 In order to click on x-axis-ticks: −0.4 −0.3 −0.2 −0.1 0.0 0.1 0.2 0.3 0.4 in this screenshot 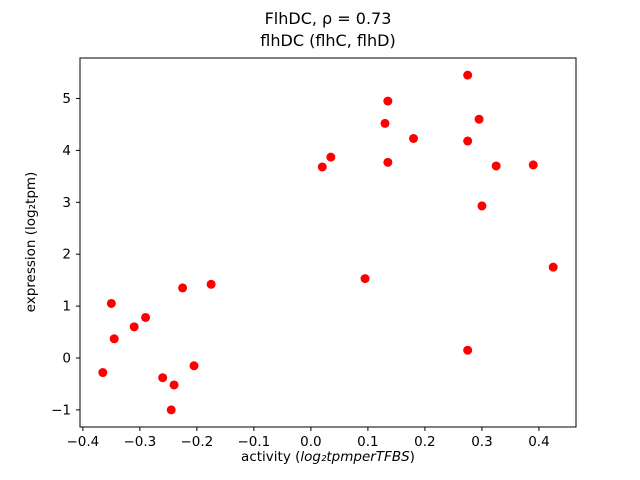, I will do `click(308, 438)`.